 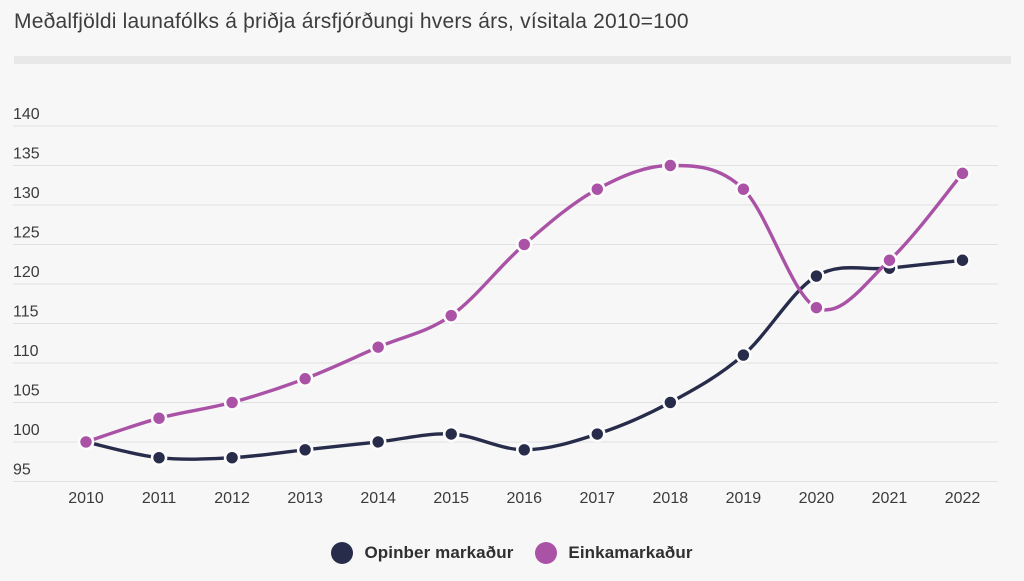 What do you see at coordinates (743, 189) in the screenshot?
I see `data-point-einkamarka-ur-2019` at bounding box center [743, 189].